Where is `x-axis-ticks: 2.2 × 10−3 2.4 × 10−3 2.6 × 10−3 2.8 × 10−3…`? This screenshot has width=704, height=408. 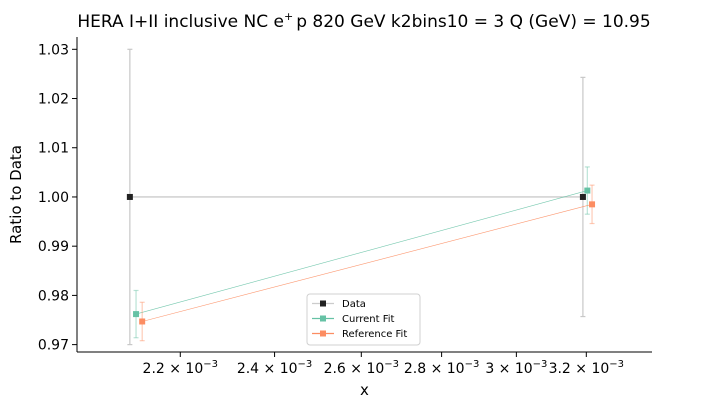
x-axis-ticks: 2.2 × 10−3 2.4 × 10−3 2.6 × 10−3 2.8 × 10−3… is located at coordinates (383, 364).